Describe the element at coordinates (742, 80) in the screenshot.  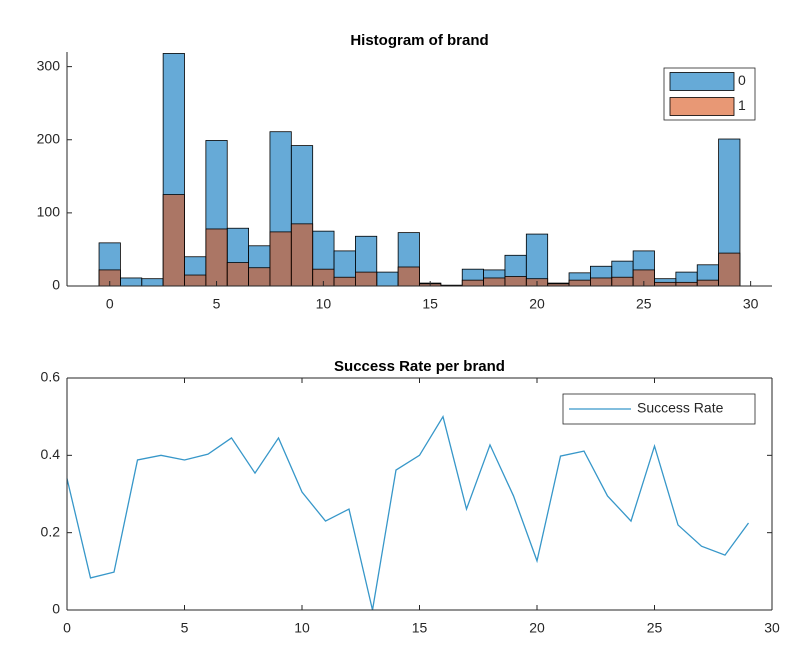
I see `legend-label: 0` at that location.